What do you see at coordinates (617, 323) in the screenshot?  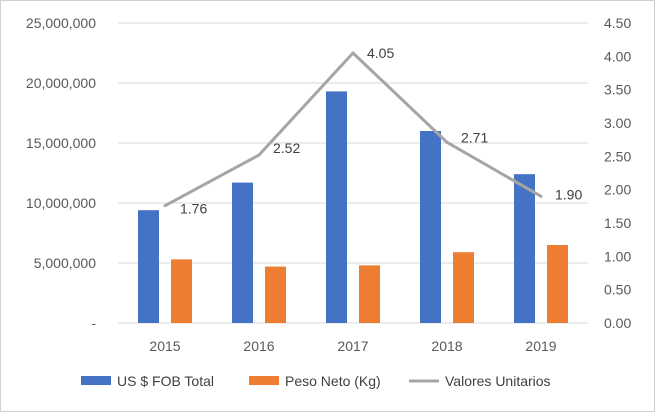 I see `y2-axis-tick-label: 0.00` at bounding box center [617, 323].